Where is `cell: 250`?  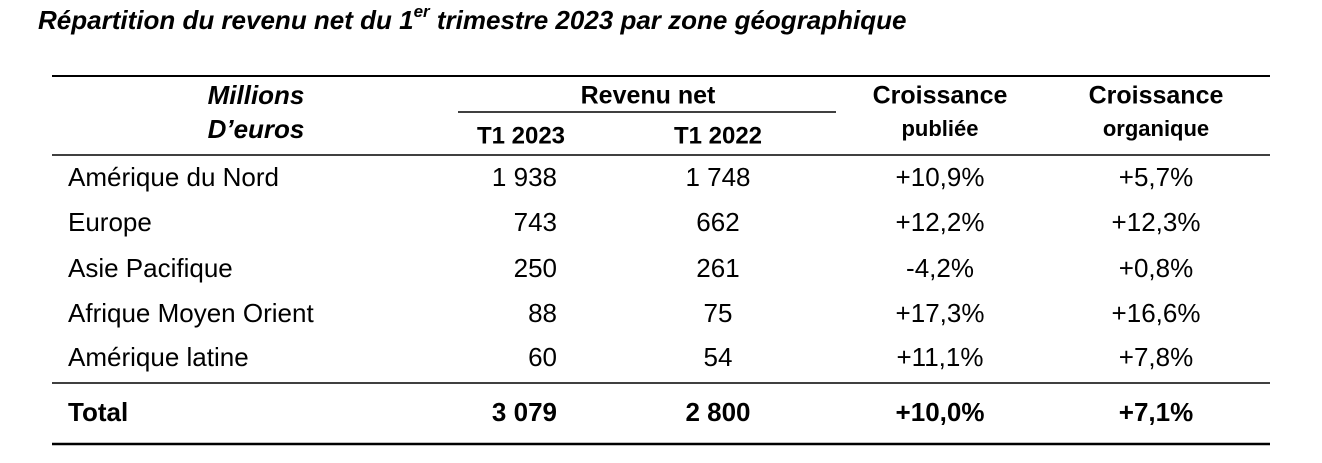 cell: 250 is located at coordinates (535, 268).